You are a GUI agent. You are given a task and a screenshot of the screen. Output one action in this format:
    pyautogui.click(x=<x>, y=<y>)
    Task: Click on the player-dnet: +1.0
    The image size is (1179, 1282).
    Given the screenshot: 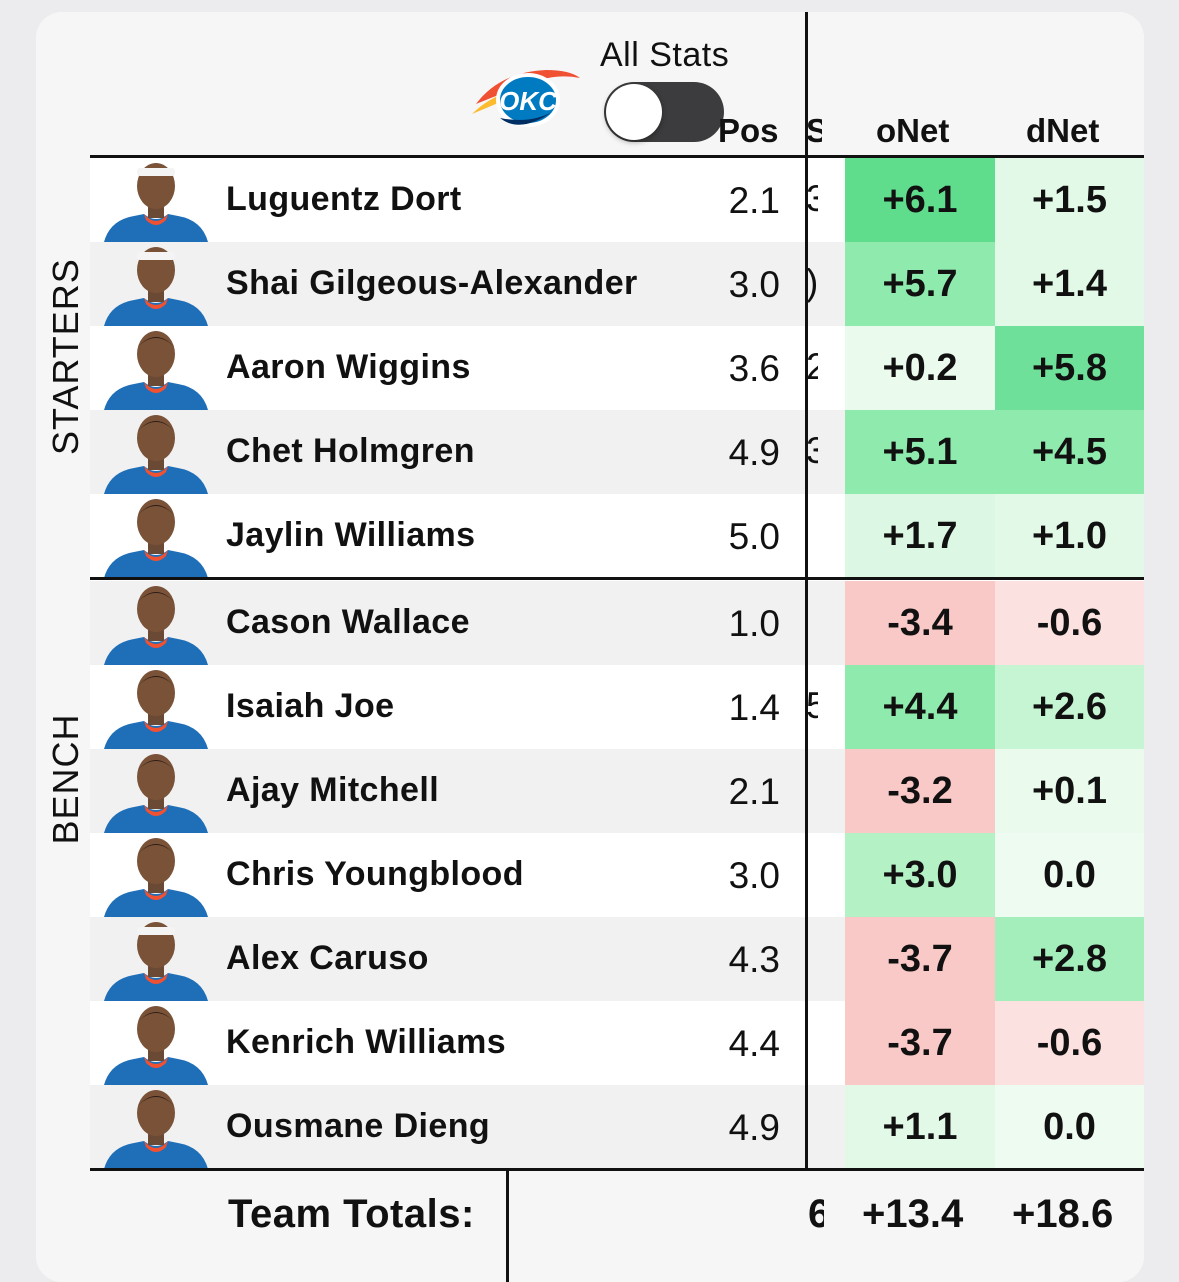 What is the action you would take?
    pyautogui.click(x=1069, y=536)
    